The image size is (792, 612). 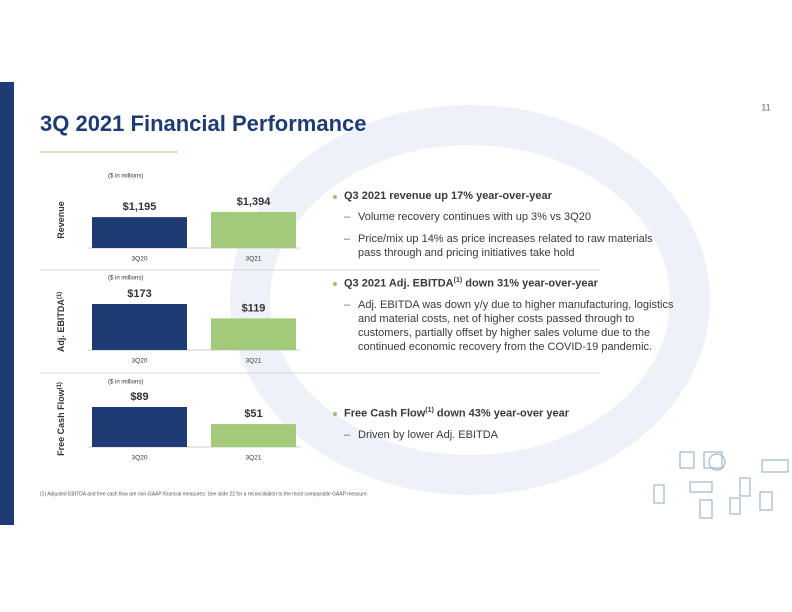 What do you see at coordinates (530, 283) in the screenshot?
I see `bullet-text: down 31% year-over-year` at bounding box center [530, 283].